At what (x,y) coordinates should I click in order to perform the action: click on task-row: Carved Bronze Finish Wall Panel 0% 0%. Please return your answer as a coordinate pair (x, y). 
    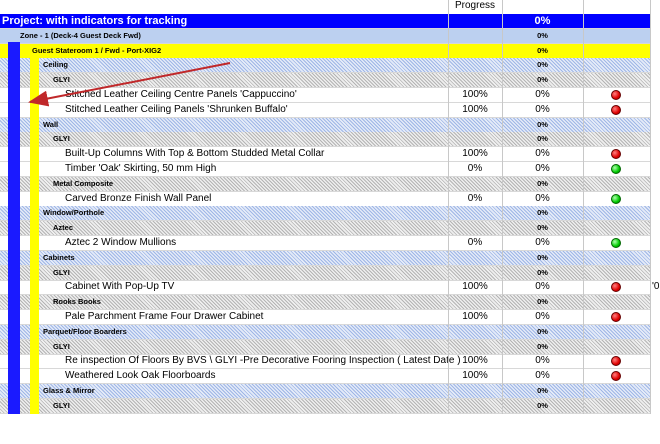
    Looking at the image, I should click on (325, 199).